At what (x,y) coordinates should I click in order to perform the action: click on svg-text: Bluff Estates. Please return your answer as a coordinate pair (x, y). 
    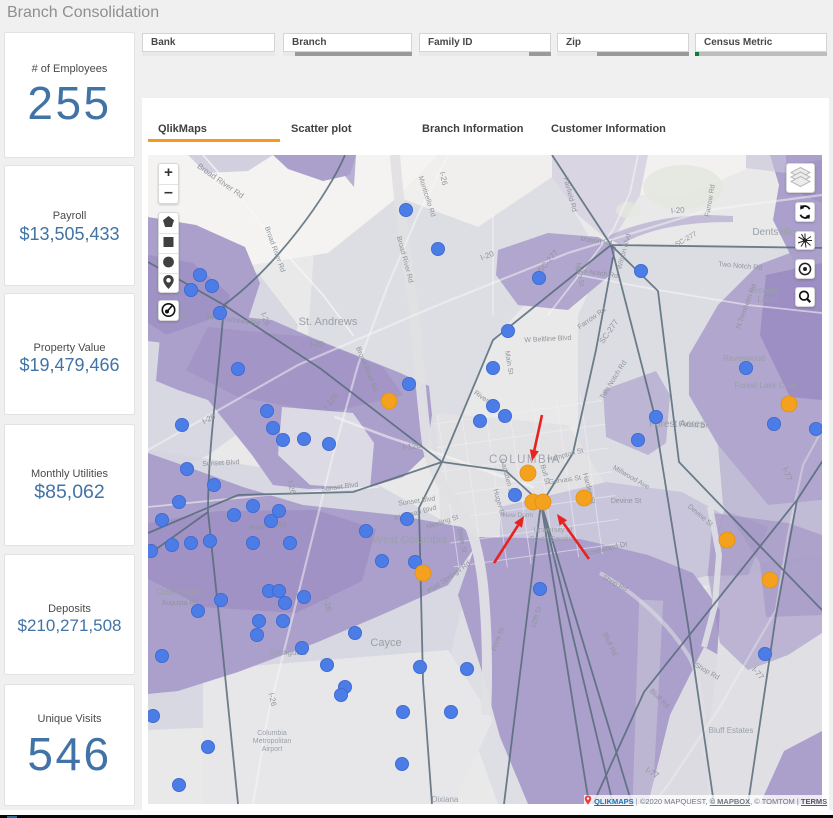
    Looking at the image, I should click on (731, 730).